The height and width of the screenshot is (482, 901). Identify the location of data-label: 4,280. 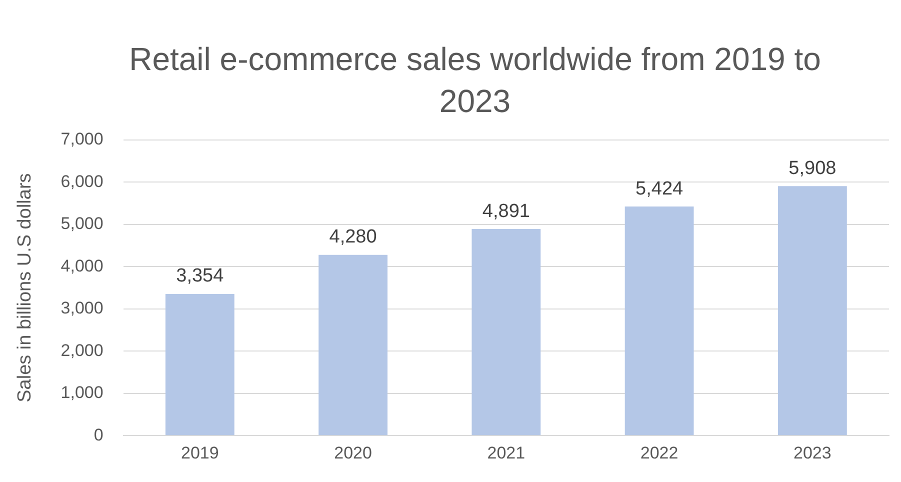
(353, 237).